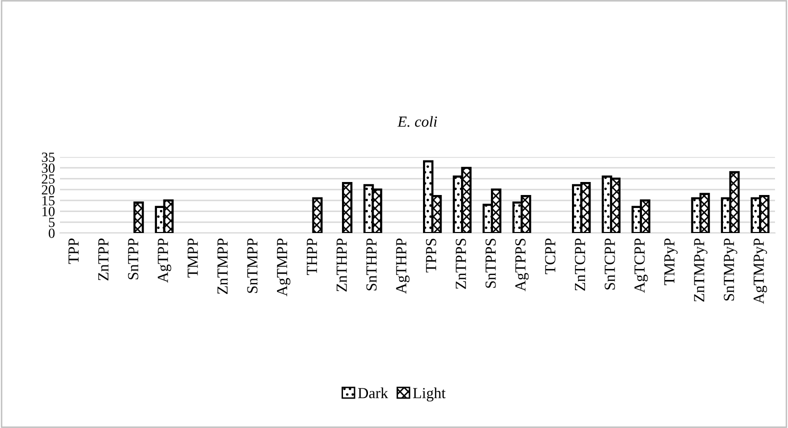 The height and width of the screenshot is (428, 788). Describe the element at coordinates (48, 190) in the screenshot. I see `y-tick-label: 20` at that location.